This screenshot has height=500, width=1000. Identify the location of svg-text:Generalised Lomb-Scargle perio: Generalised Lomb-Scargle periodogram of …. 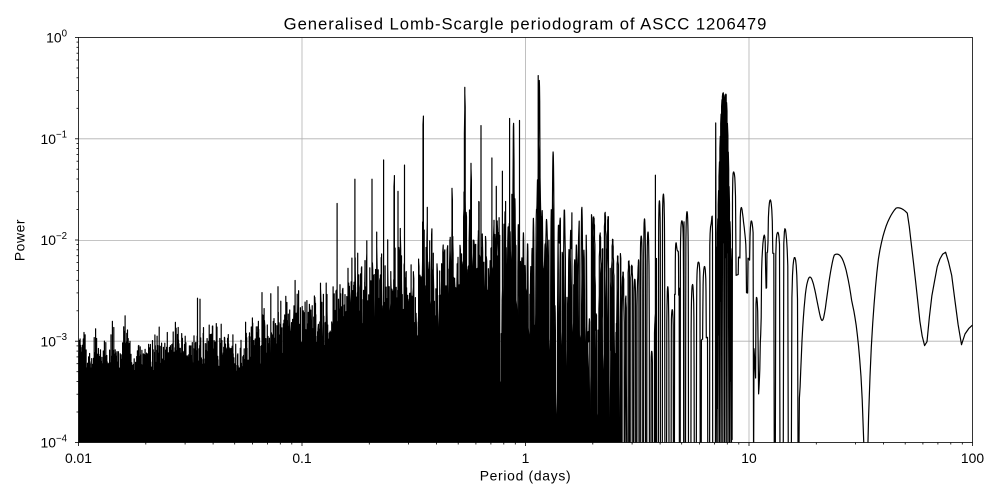
(526, 24).